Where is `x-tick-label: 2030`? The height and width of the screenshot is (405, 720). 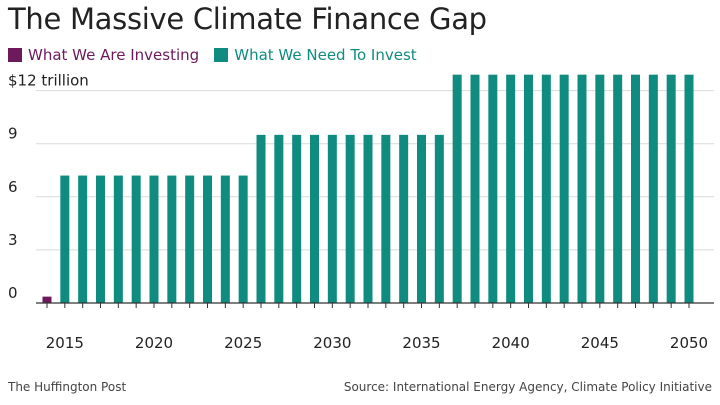 x-tick-label: 2030 is located at coordinates (332, 343).